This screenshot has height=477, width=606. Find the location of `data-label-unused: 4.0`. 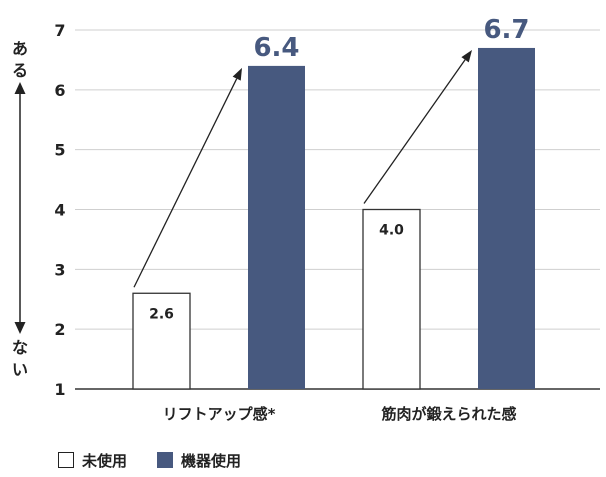

data-label-unused: 4.0 is located at coordinates (391, 231).